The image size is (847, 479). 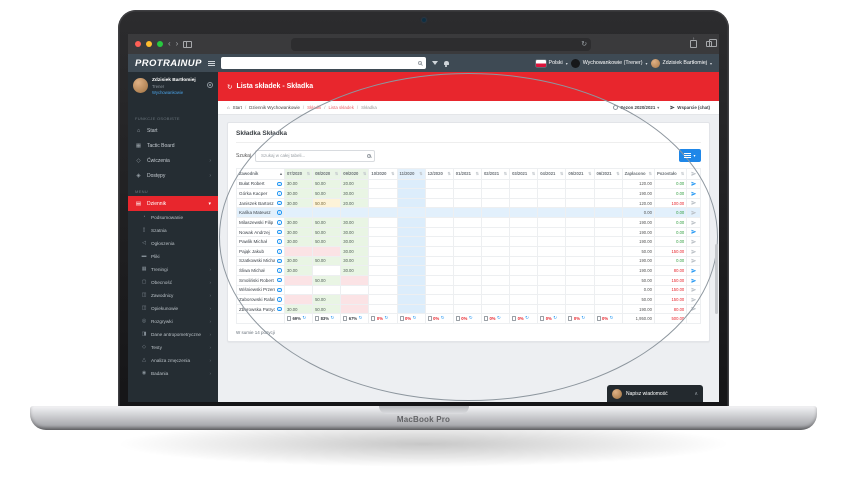 What do you see at coordinates (211, 63) in the screenshot?
I see `menu-toggle-icon` at bounding box center [211, 63].